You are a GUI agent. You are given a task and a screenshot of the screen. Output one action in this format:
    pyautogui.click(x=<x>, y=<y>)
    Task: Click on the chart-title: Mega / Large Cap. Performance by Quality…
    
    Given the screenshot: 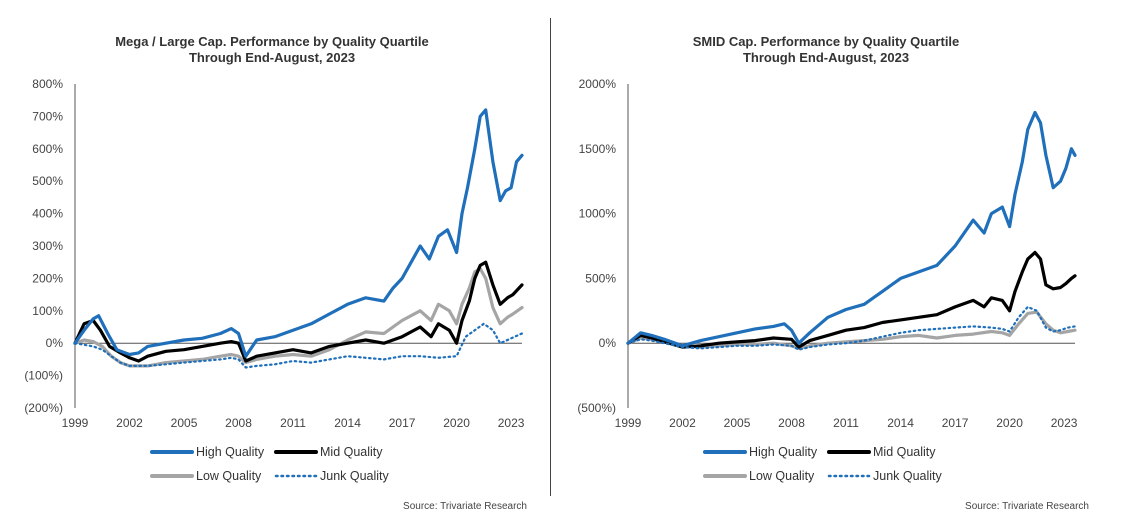 What is the action you would take?
    pyautogui.click(x=272, y=41)
    